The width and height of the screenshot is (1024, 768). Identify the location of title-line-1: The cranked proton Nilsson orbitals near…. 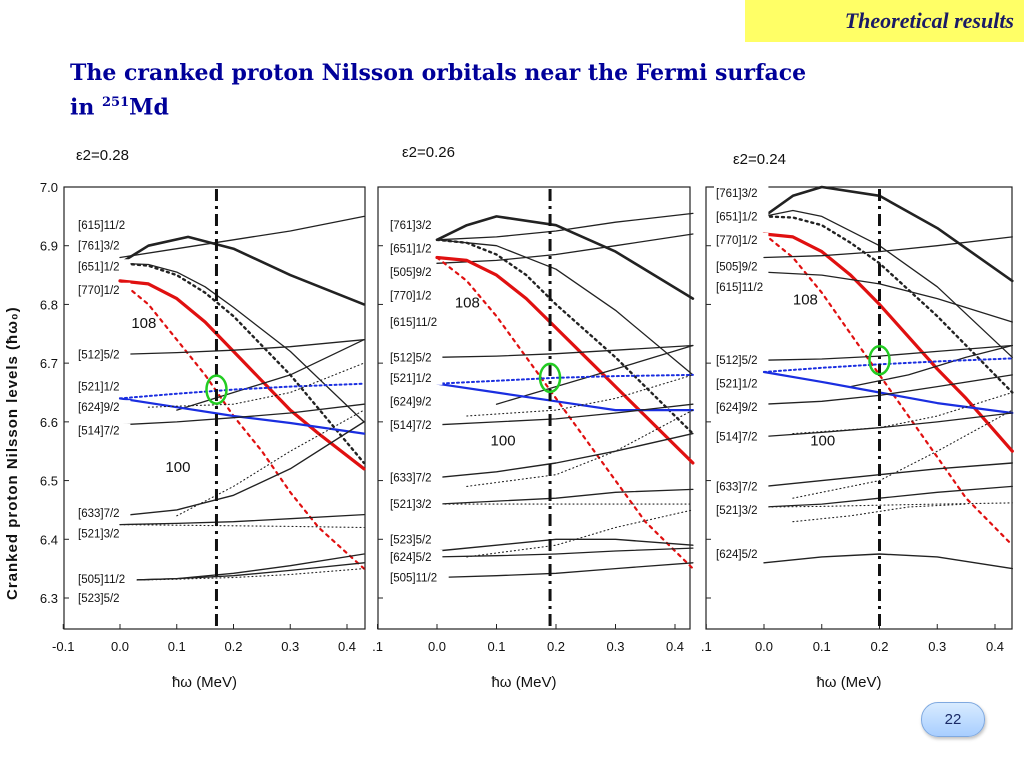
(438, 73).